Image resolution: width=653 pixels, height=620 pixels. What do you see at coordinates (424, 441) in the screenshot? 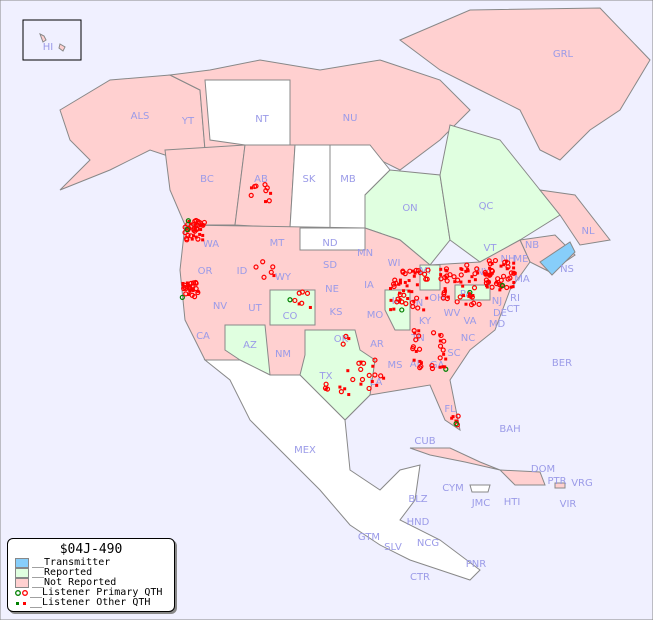
I see `region-label-cub: CUB` at bounding box center [424, 441].